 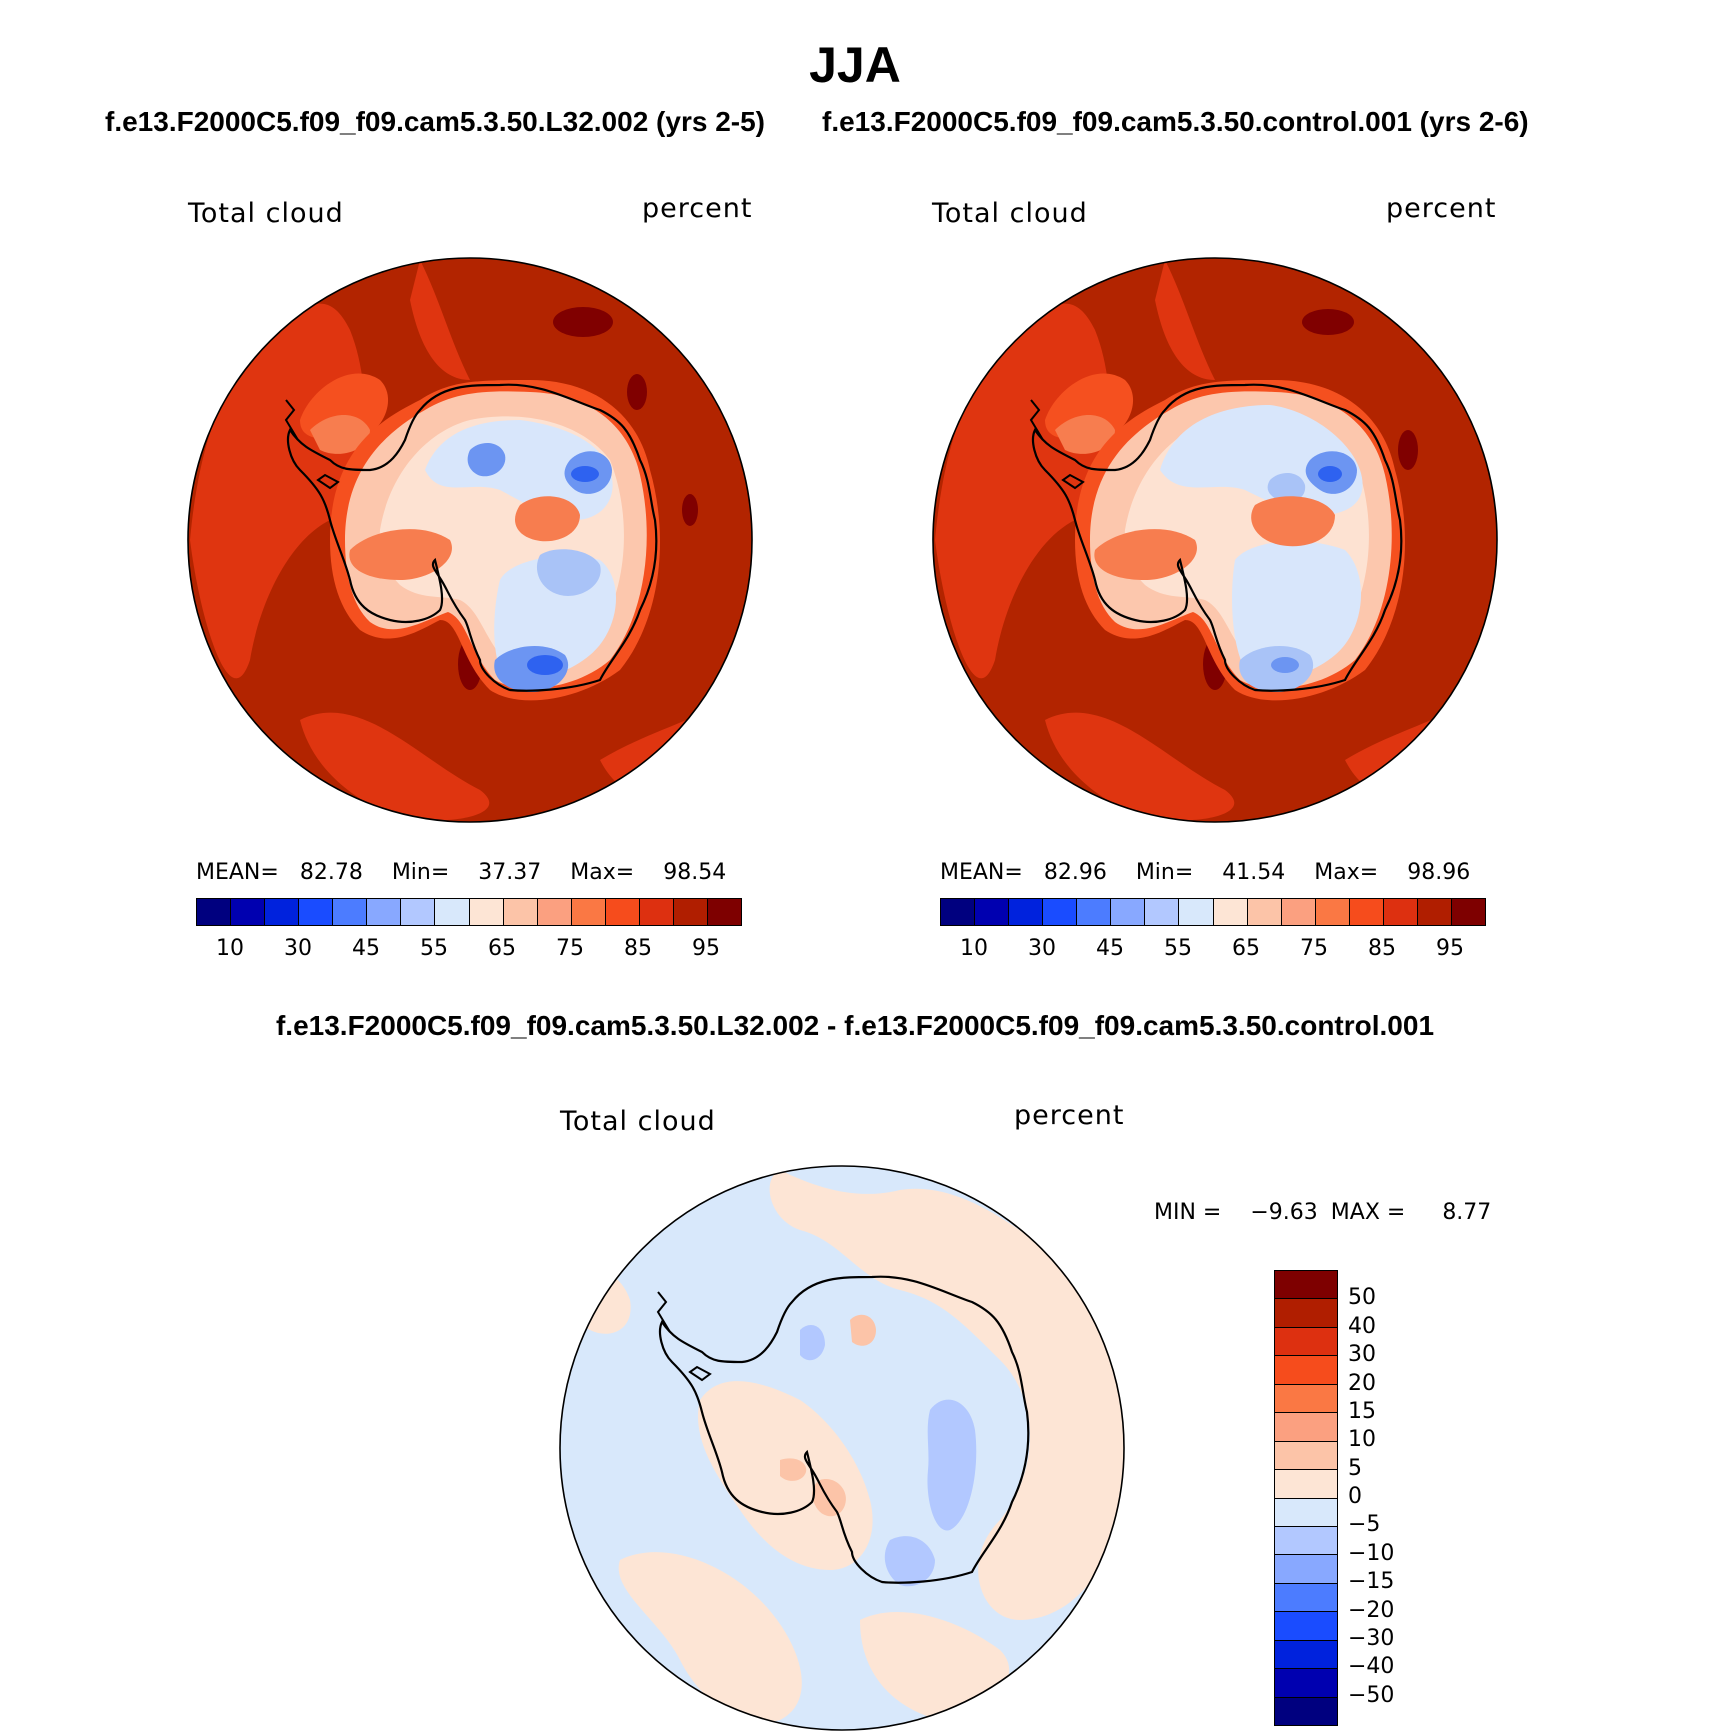 I want to click on diff-units-label: percent, so click(x=1069, y=1115).